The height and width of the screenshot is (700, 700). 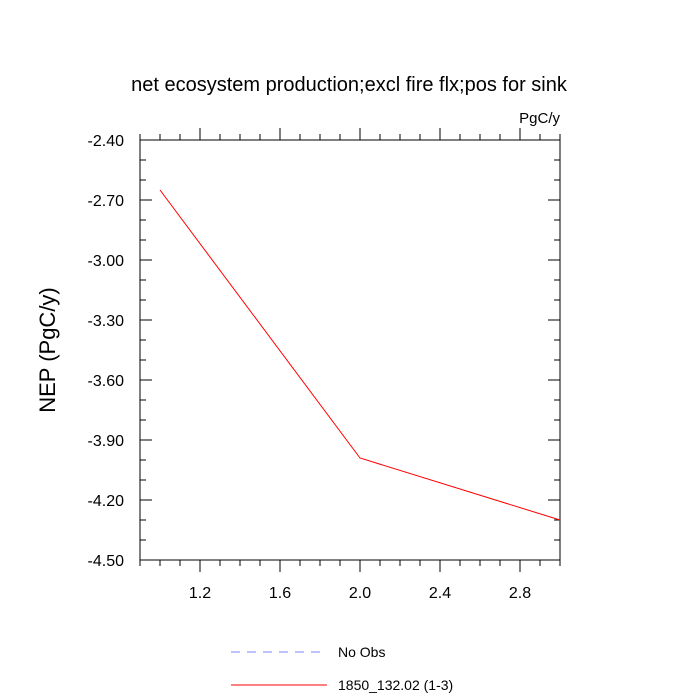 I want to click on units-label: PgC/y, so click(x=539, y=118).